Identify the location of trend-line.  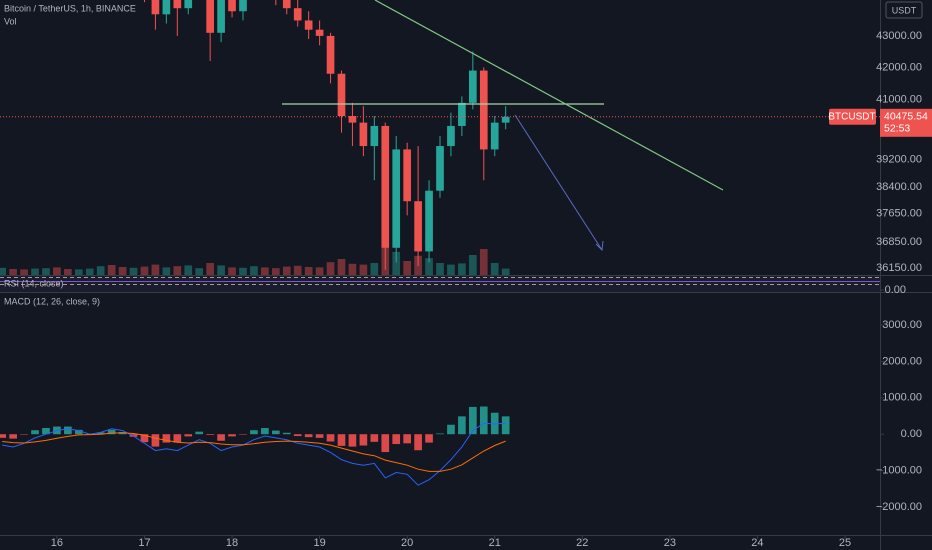
(549, 95).